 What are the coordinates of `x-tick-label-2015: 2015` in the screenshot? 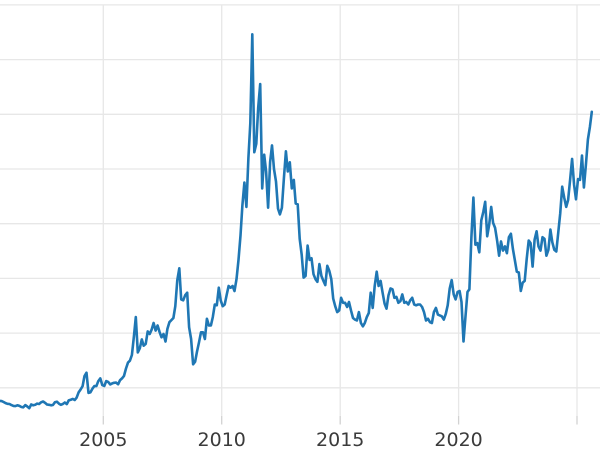 It's located at (340, 439).